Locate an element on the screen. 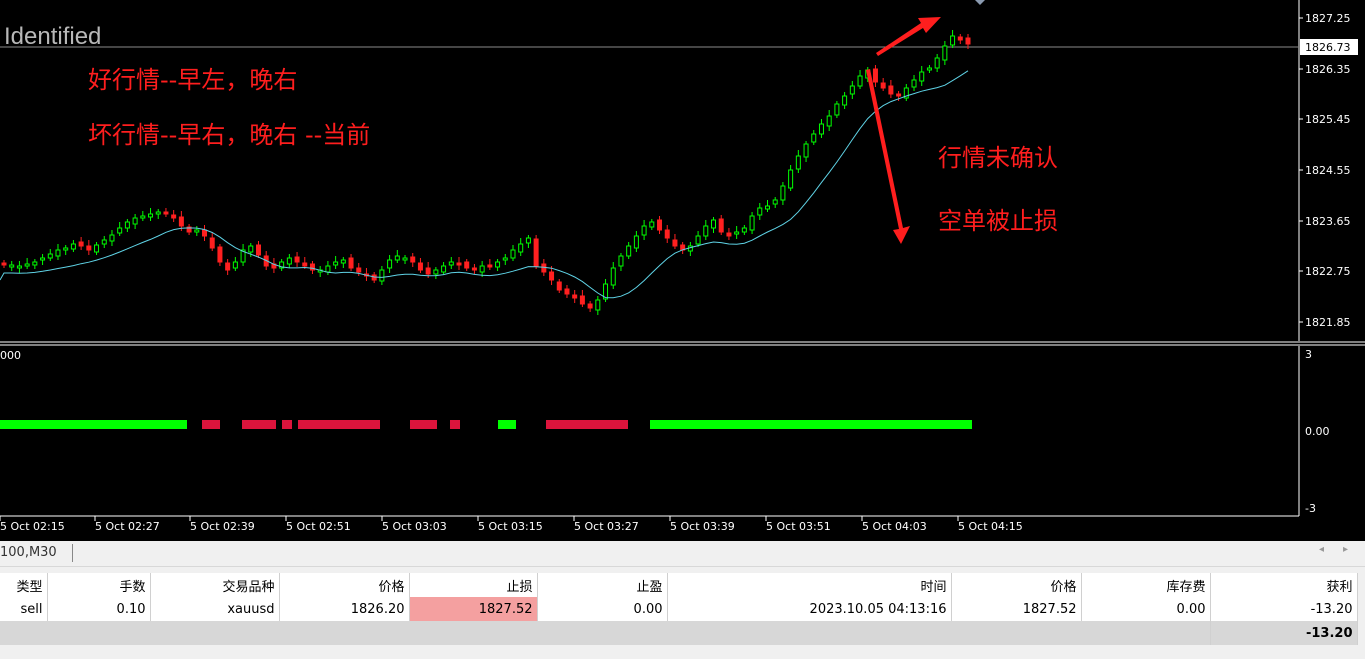  price-label: 1821.85 is located at coordinates (1328, 322).